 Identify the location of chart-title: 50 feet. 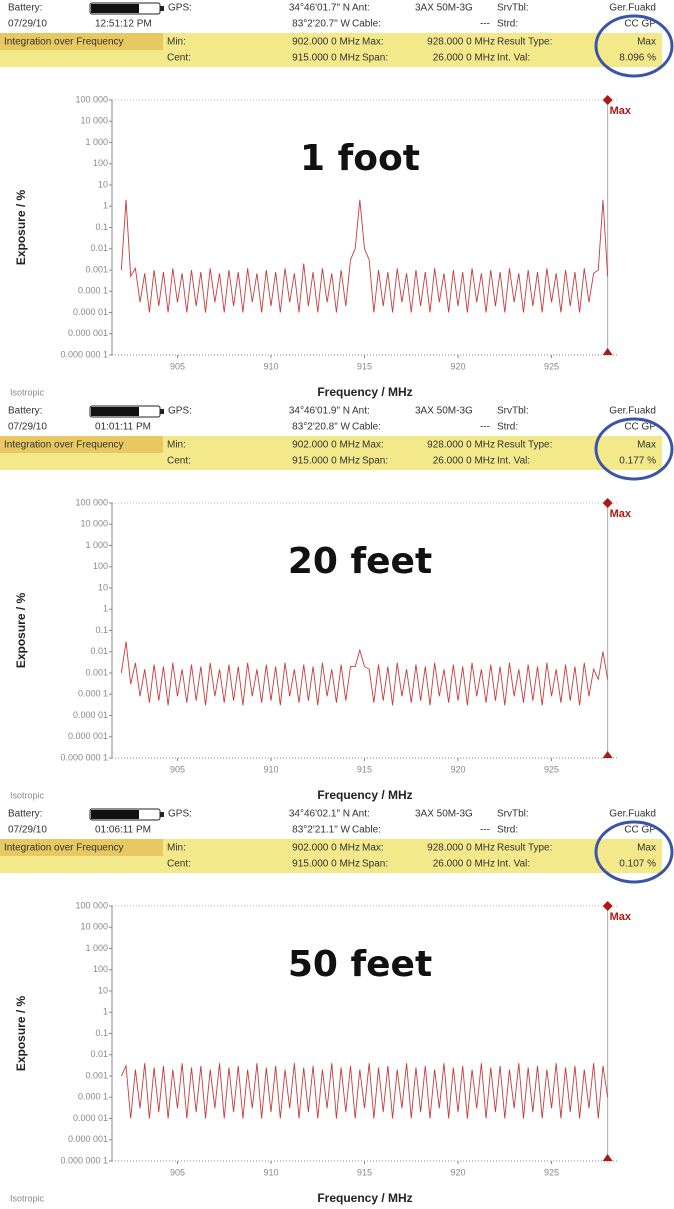
(360, 964).